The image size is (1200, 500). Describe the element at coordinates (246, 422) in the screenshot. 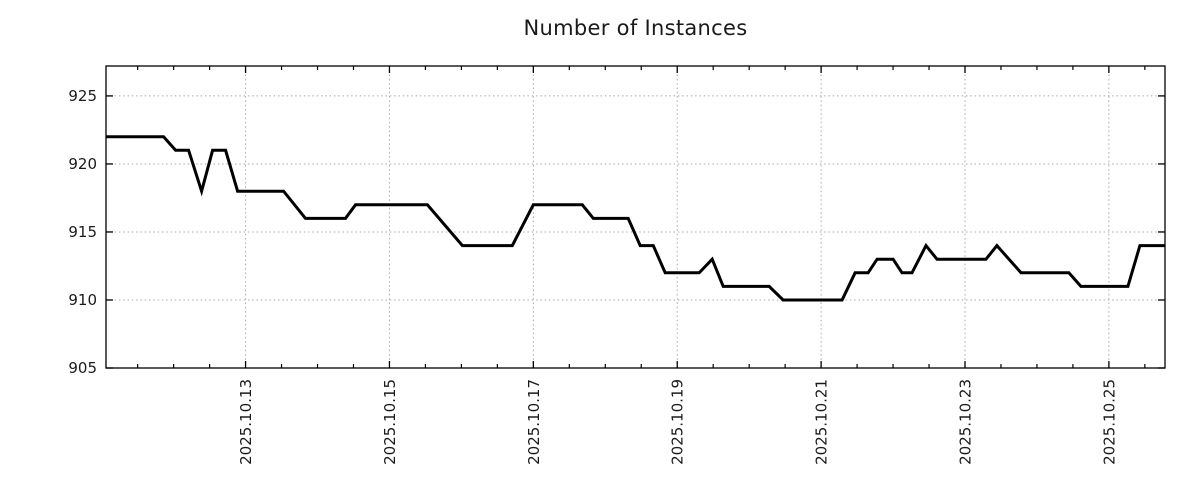

I see `x-tick-label: 2025.10.13` at that location.